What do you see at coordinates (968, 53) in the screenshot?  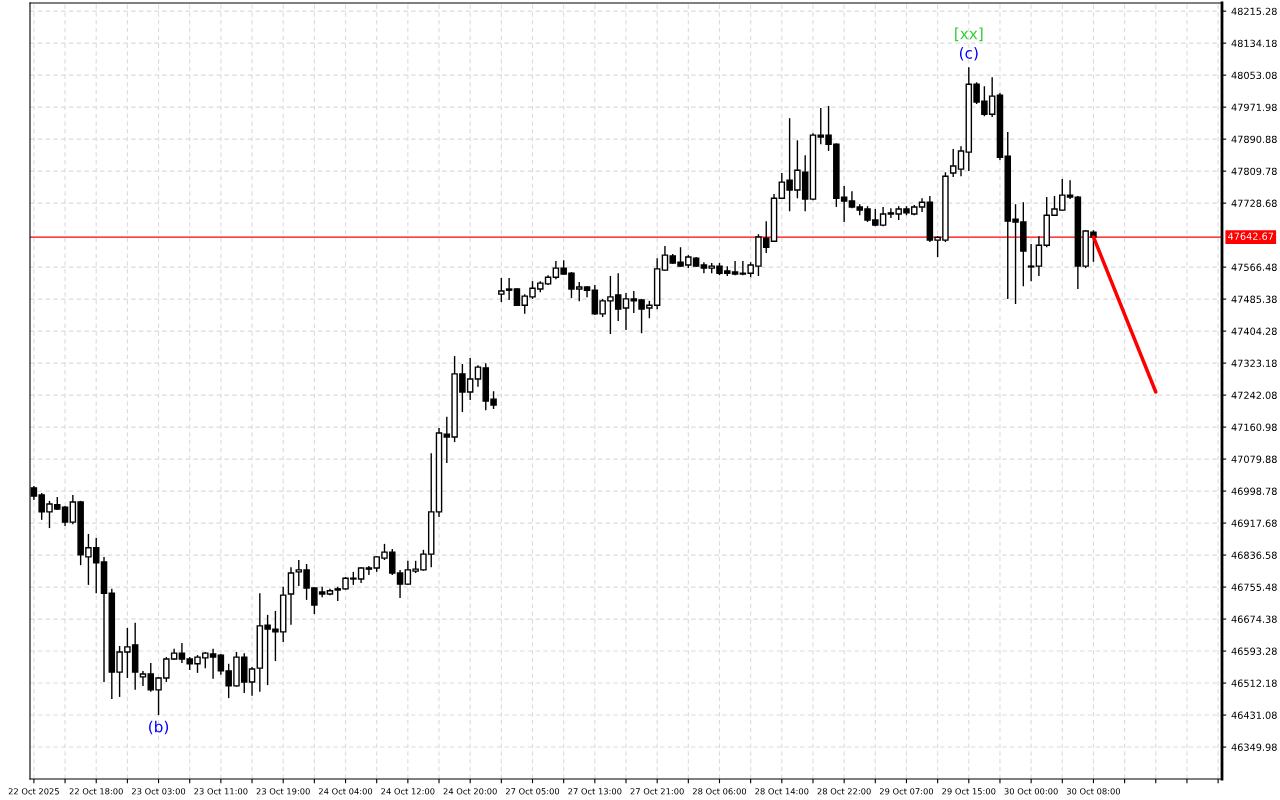 I see `annotation: (c)` at bounding box center [968, 53].